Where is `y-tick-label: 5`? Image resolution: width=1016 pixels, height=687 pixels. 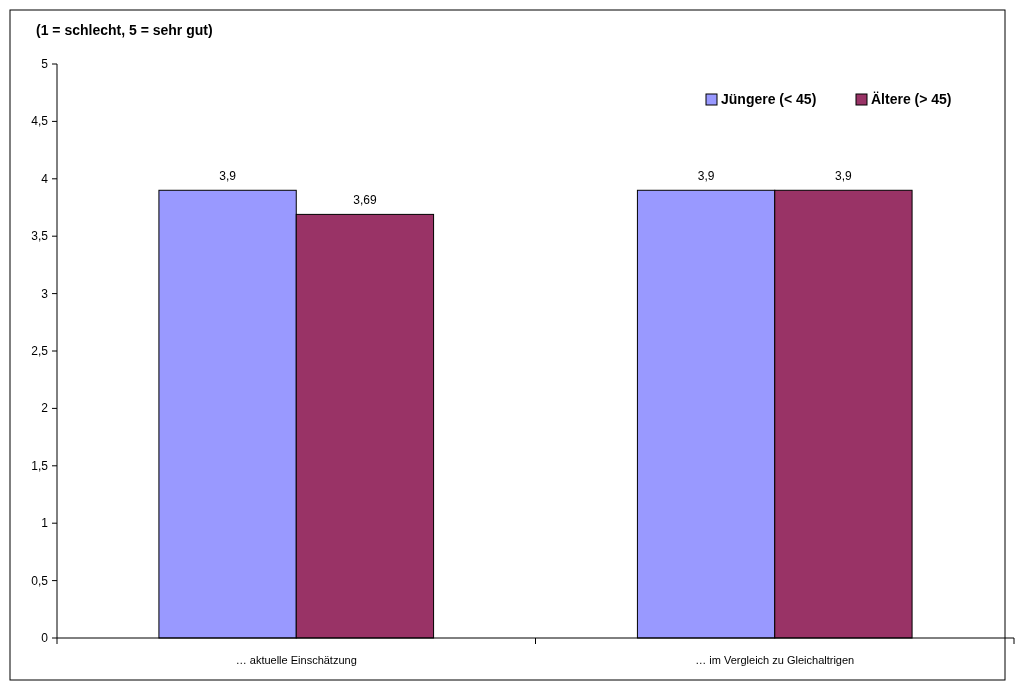
y-tick-label: 5 is located at coordinates (45, 64).